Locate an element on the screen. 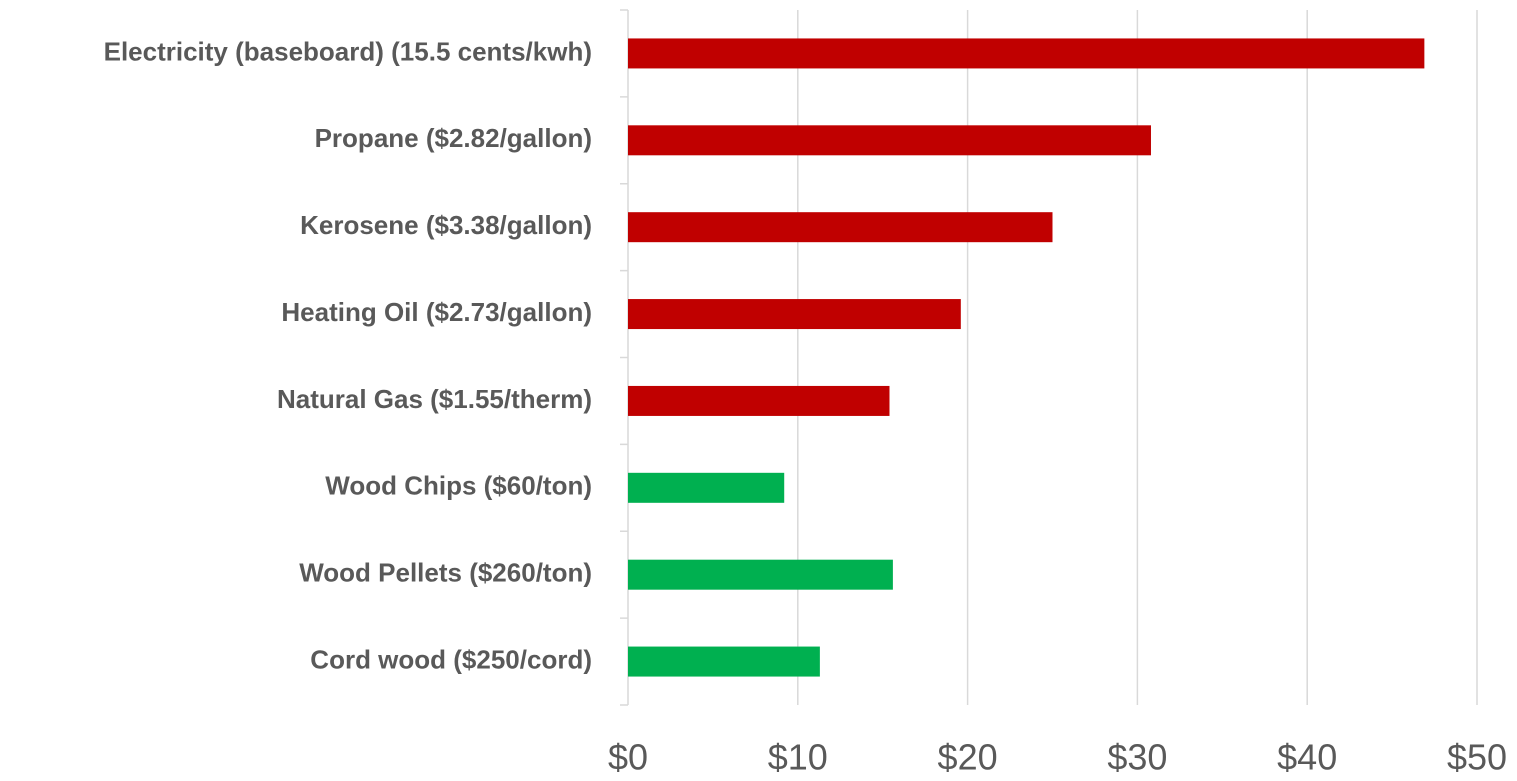 The width and height of the screenshot is (1517, 781). y-tick-label: Propane ($2.82/gallon) is located at coordinates (453, 138).